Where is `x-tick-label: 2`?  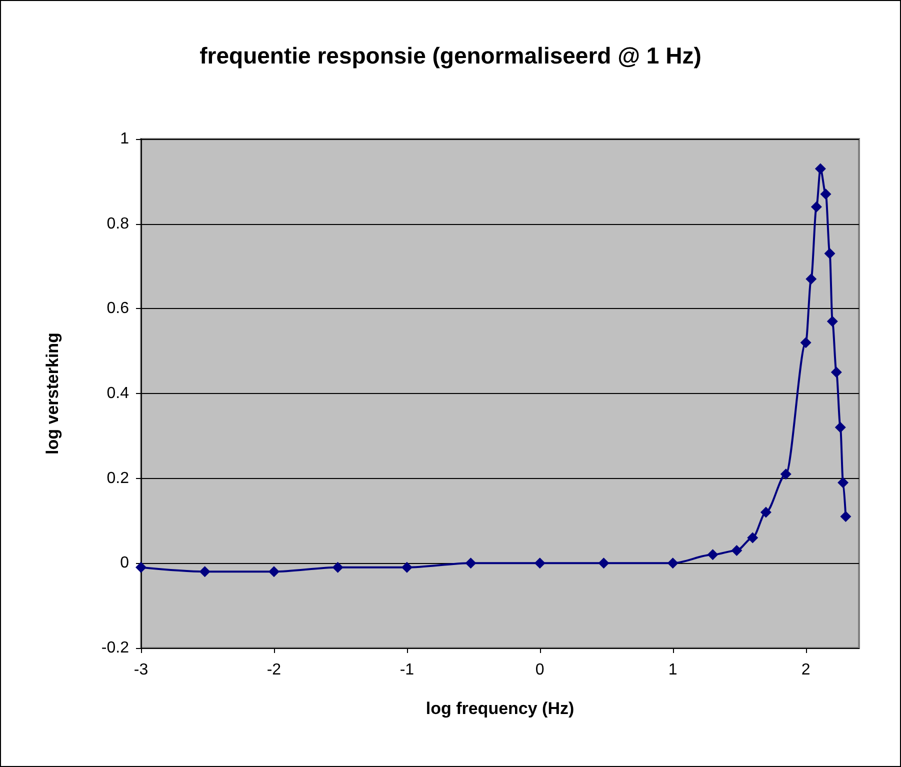
x-tick-label: 2 is located at coordinates (805, 670).